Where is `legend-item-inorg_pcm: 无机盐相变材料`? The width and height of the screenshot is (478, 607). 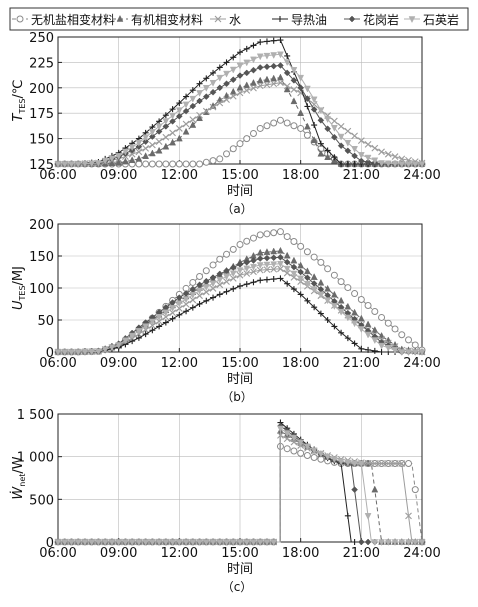 legend-item-inorg_pcm: 无机盐相变材料 is located at coordinates (63, 19).